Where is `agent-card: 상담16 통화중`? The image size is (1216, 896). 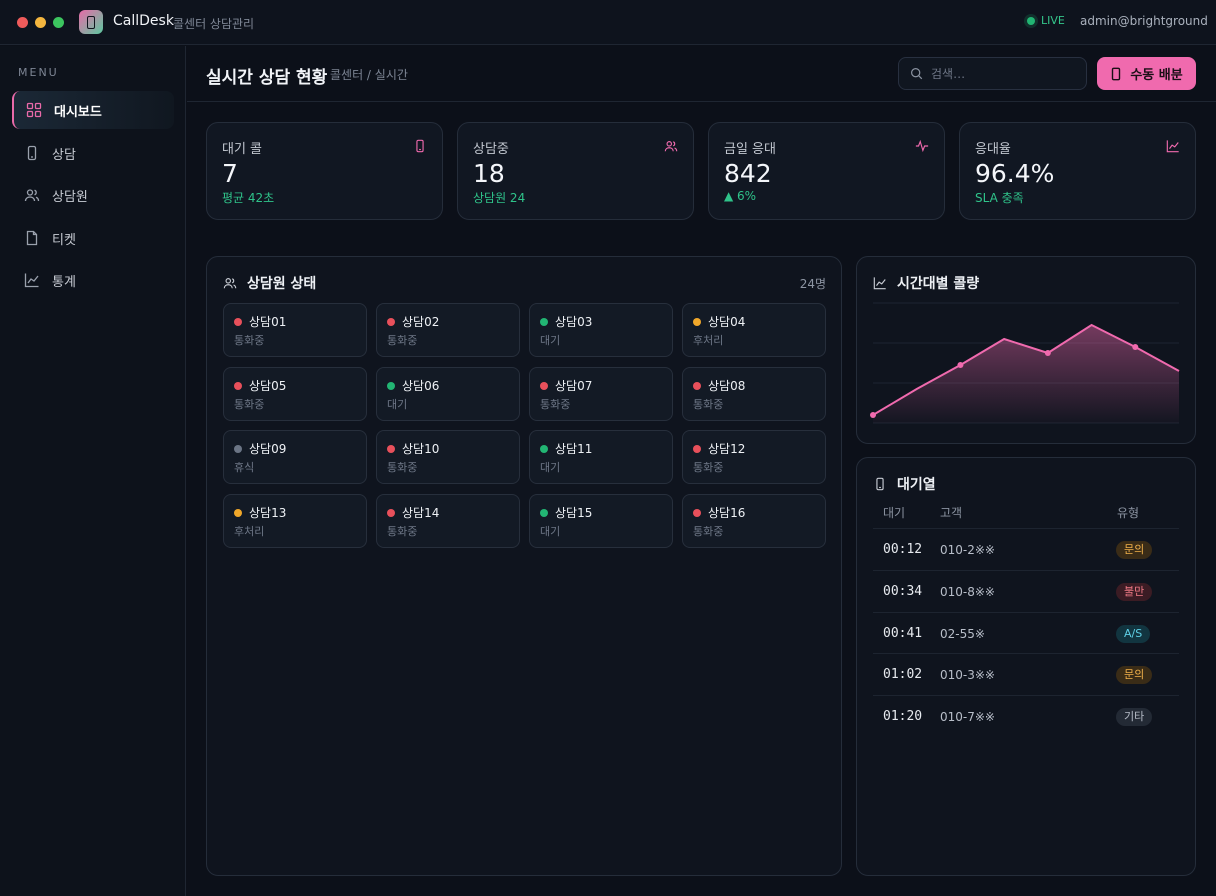 agent-card: 상담16 통화중 is located at coordinates (754, 520).